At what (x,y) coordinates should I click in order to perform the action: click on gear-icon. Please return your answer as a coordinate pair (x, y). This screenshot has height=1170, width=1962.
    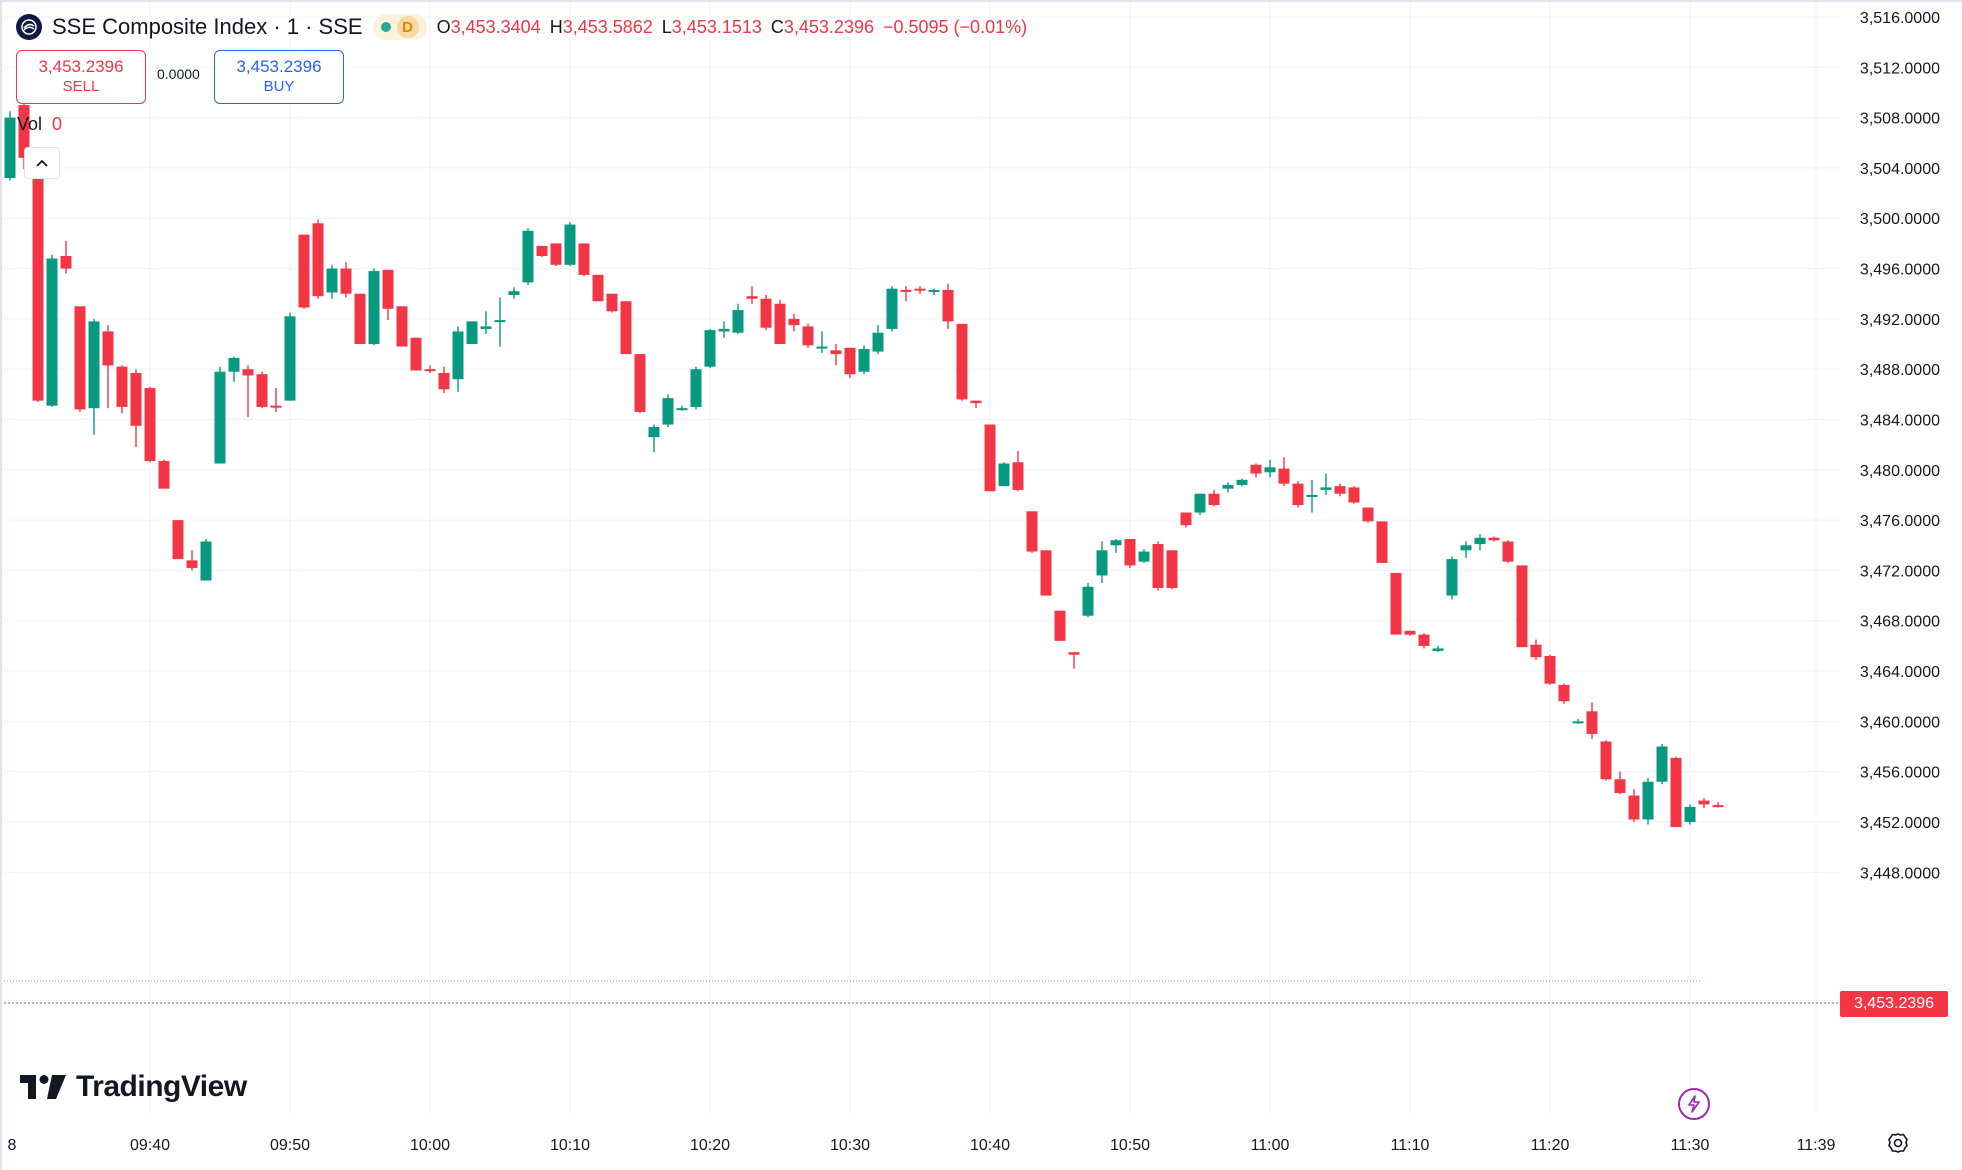
    Looking at the image, I should click on (1898, 1143).